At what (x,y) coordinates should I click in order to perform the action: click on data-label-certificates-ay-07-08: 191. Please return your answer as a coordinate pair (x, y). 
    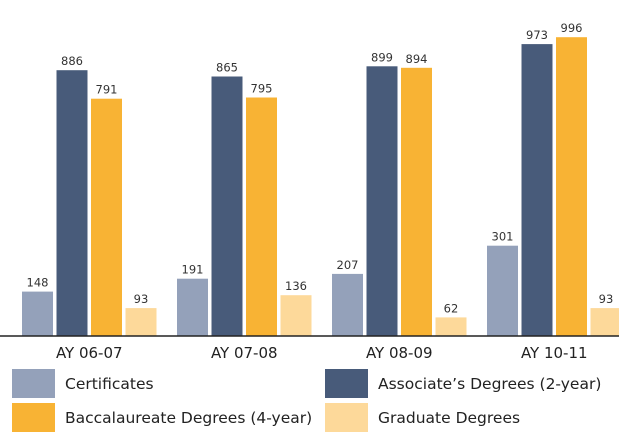
    Looking at the image, I should click on (193, 270).